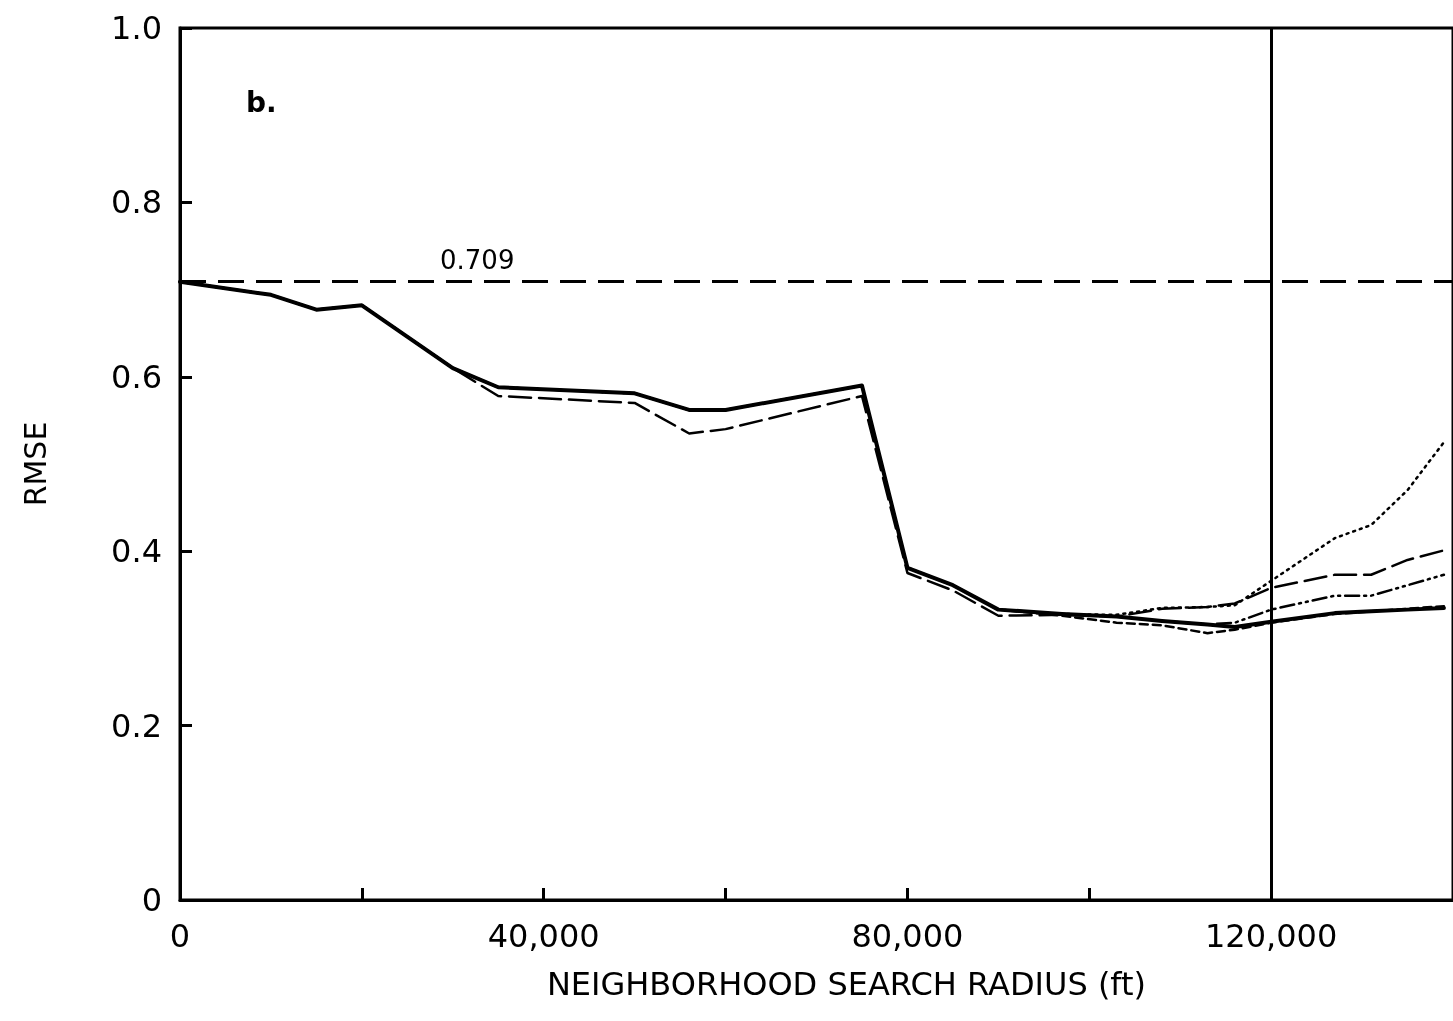 This screenshot has height=1021, width=1453. I want to click on y-tick-label: 0, so click(151, 900).